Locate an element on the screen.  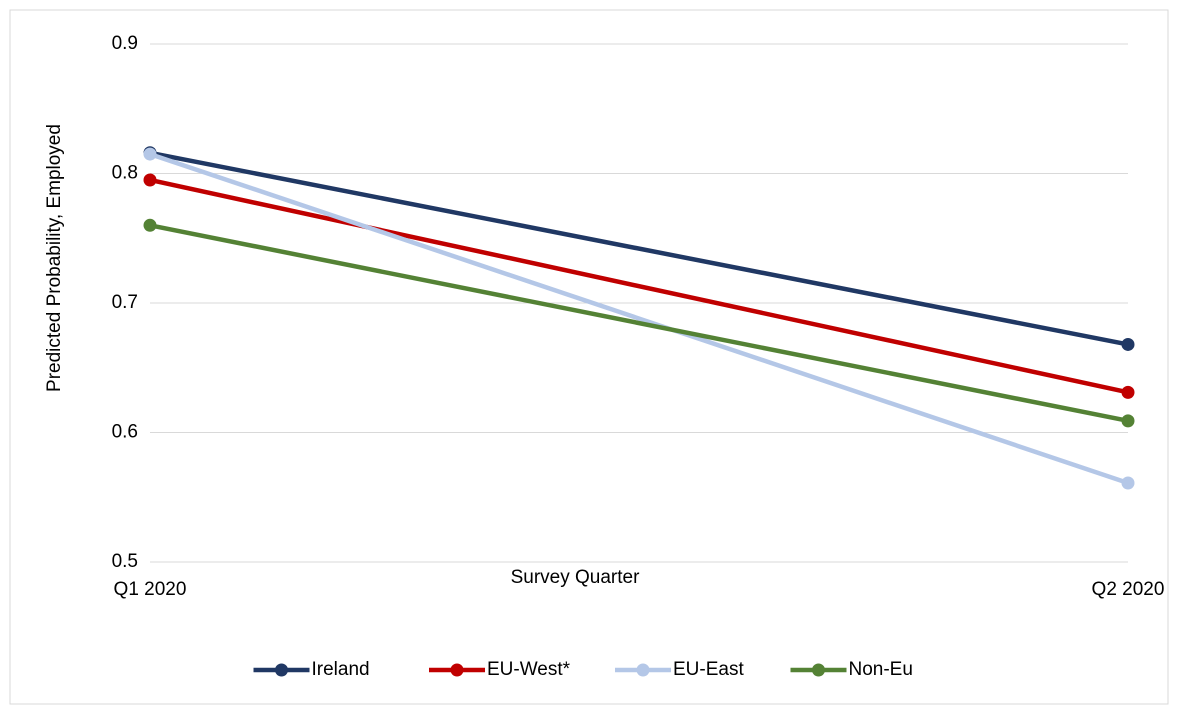
x-tick-label: Q1 2020 is located at coordinates (150, 589).